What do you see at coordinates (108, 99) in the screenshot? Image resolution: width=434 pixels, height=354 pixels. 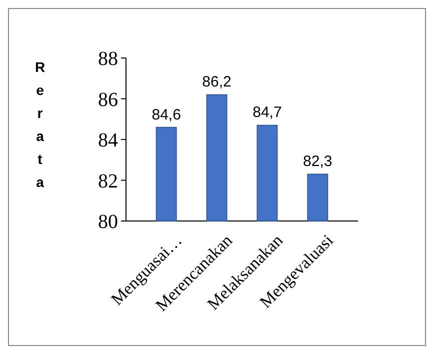 I see `y-tick-label: 86` at bounding box center [108, 99].